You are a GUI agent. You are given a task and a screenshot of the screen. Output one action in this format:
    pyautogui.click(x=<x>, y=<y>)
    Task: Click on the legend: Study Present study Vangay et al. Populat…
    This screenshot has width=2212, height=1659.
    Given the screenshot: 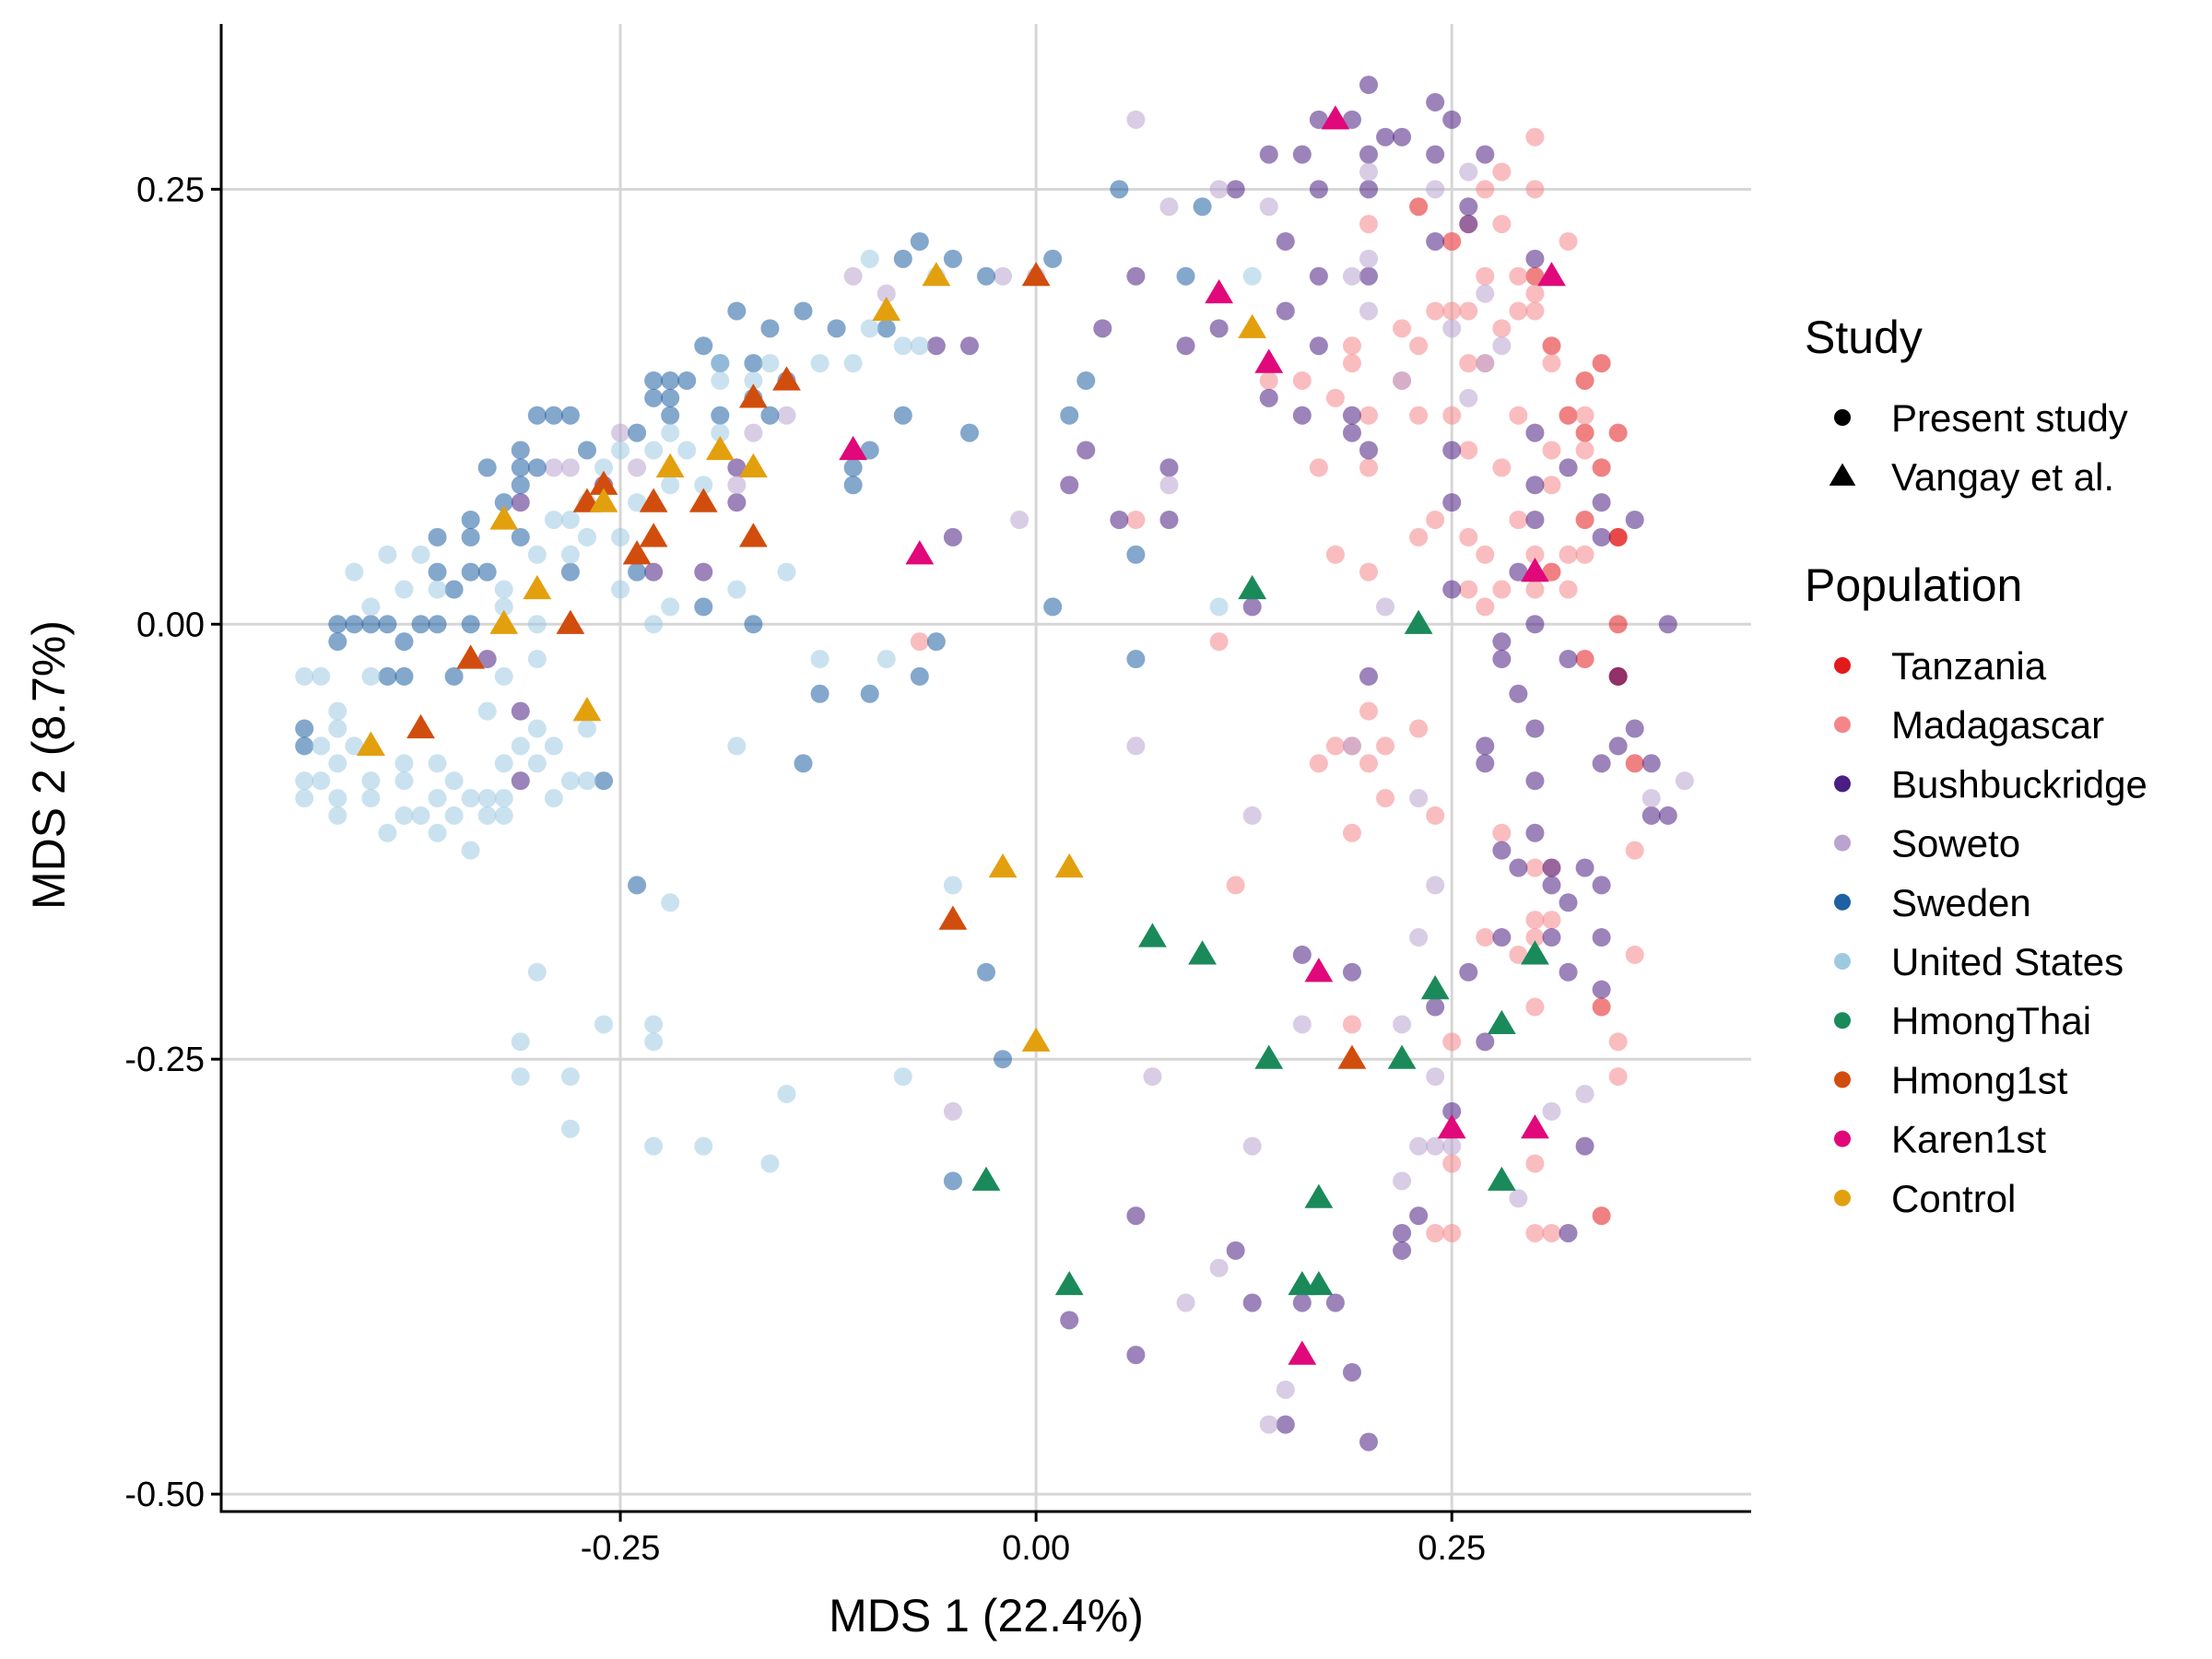 What is the action you would take?
    pyautogui.click(x=1976, y=766)
    